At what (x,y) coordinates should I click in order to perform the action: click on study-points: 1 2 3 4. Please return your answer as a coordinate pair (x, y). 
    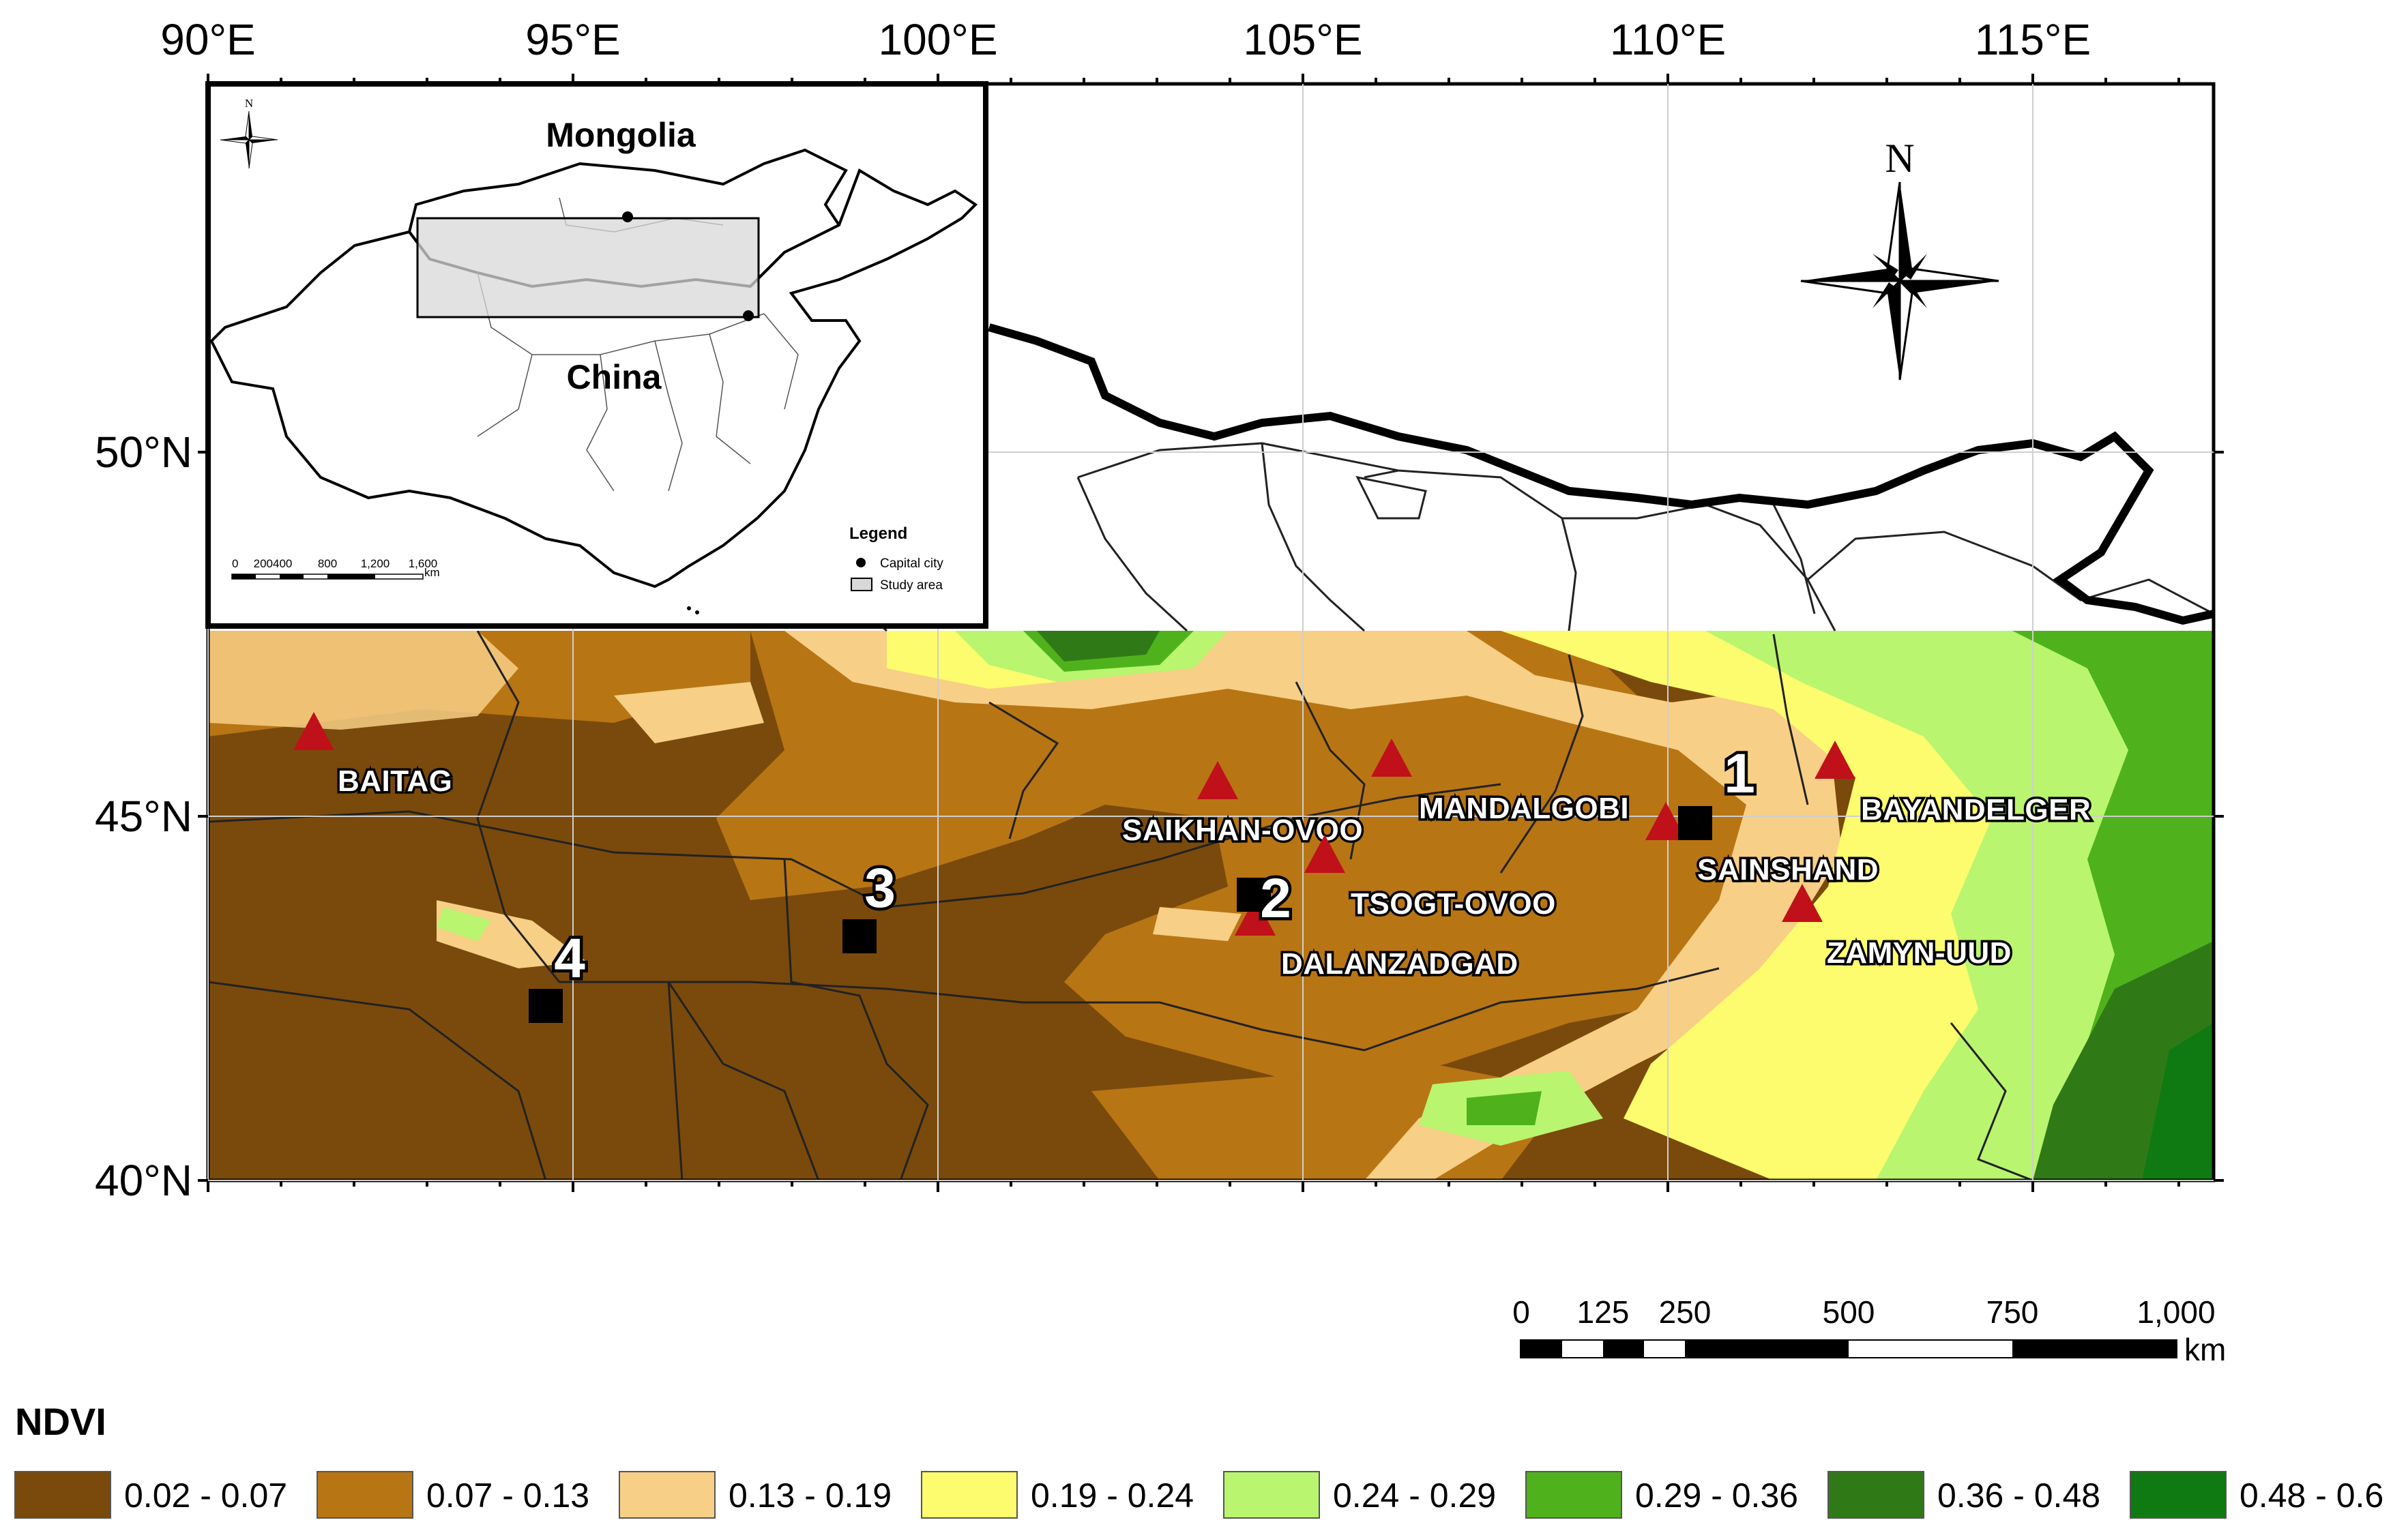
    Looking at the image, I should click on (1143, 881).